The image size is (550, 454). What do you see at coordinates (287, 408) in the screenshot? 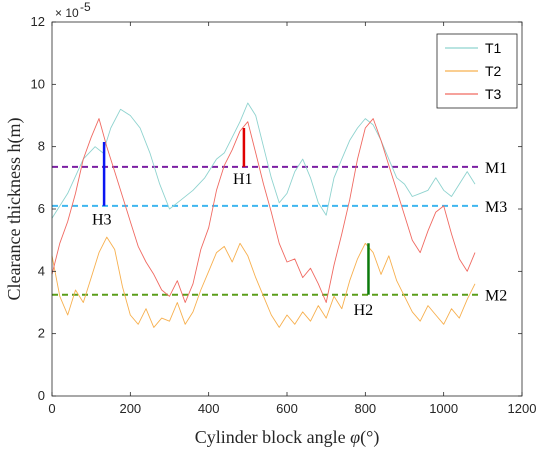
I see `x-tick-label: 600` at bounding box center [287, 408].